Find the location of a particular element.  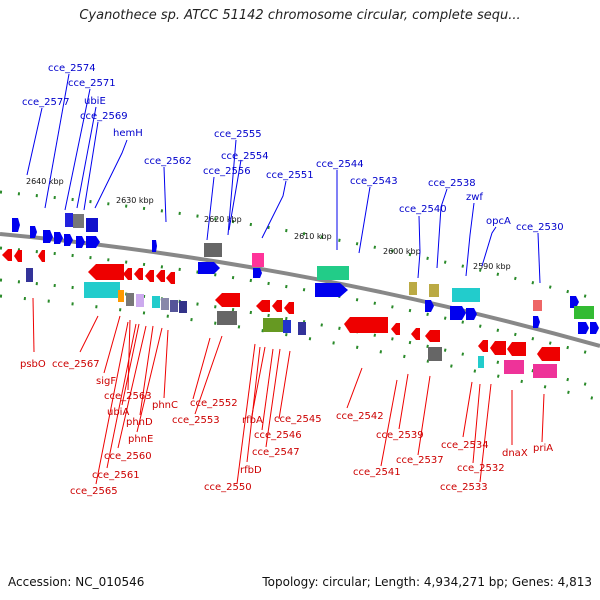

gene-label: cce_2567 is located at coordinates (76, 364).